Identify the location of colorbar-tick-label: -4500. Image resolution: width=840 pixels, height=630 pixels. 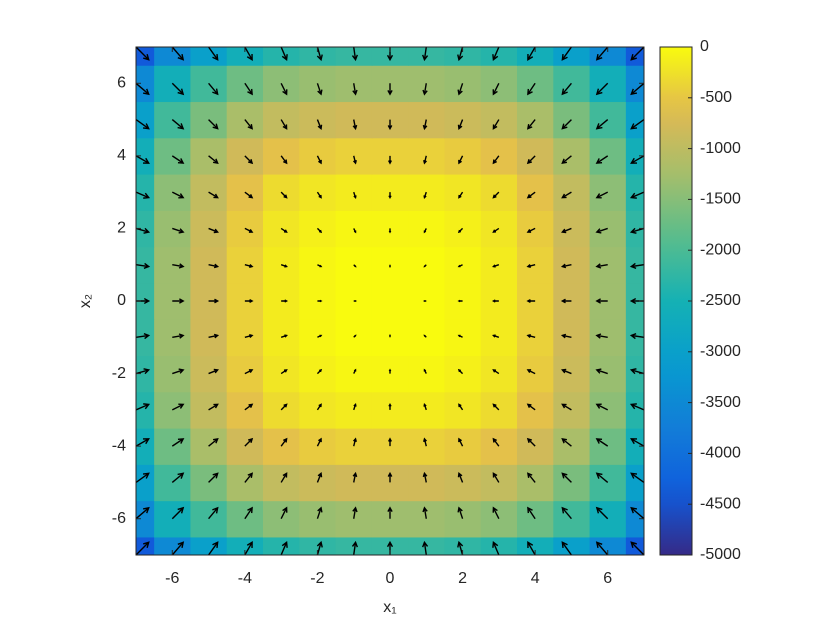
(720, 503).